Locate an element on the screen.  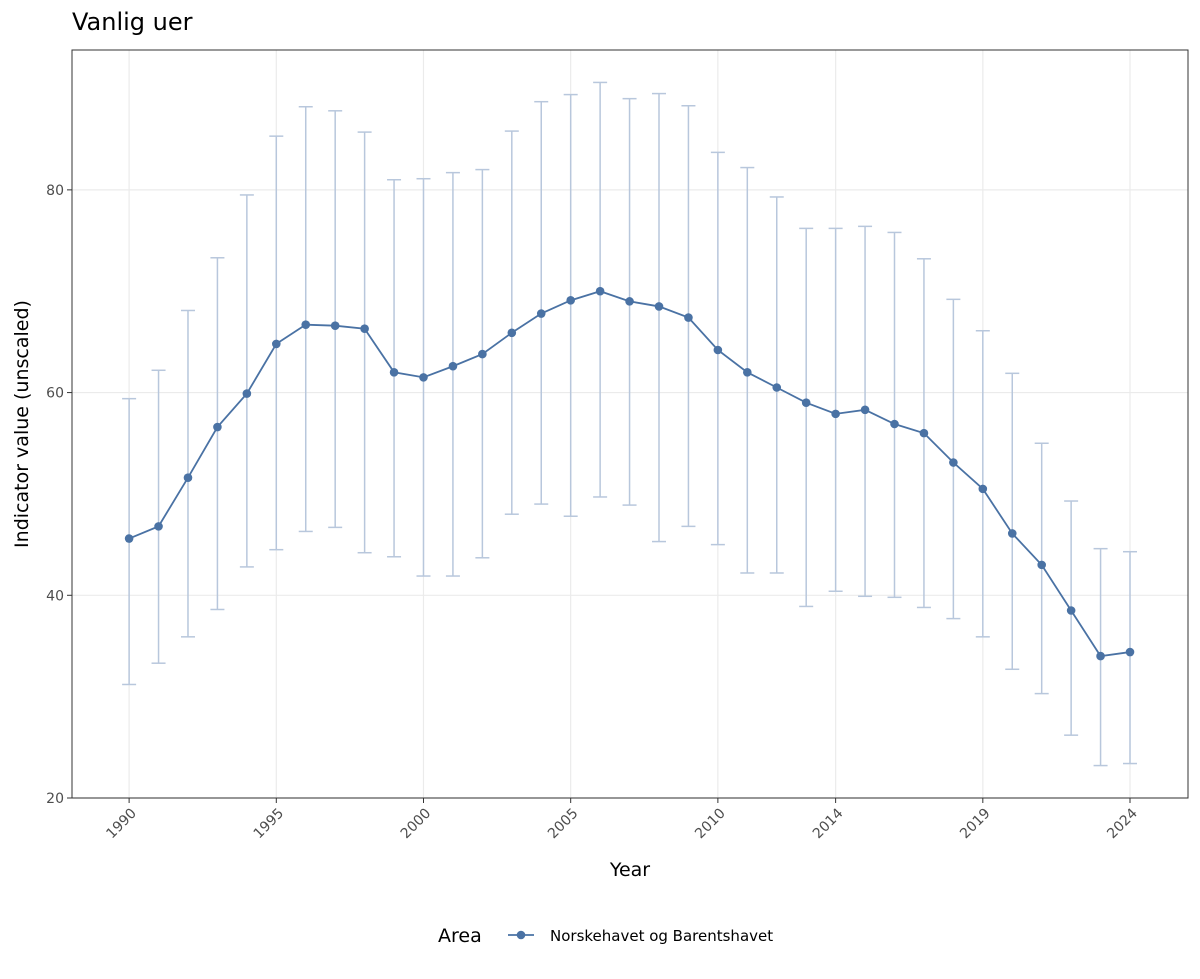
x-tick-label: 2005 is located at coordinates (563, 824).